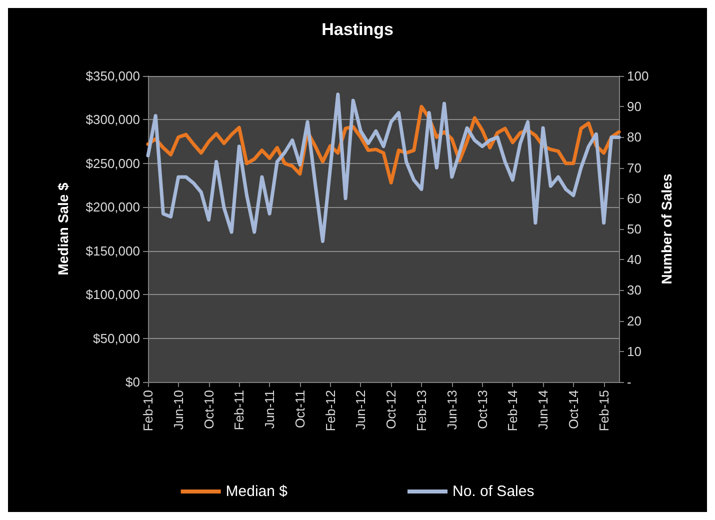 The height and width of the screenshot is (520, 715). I want to click on y2-tick-label: 90, so click(634, 106).